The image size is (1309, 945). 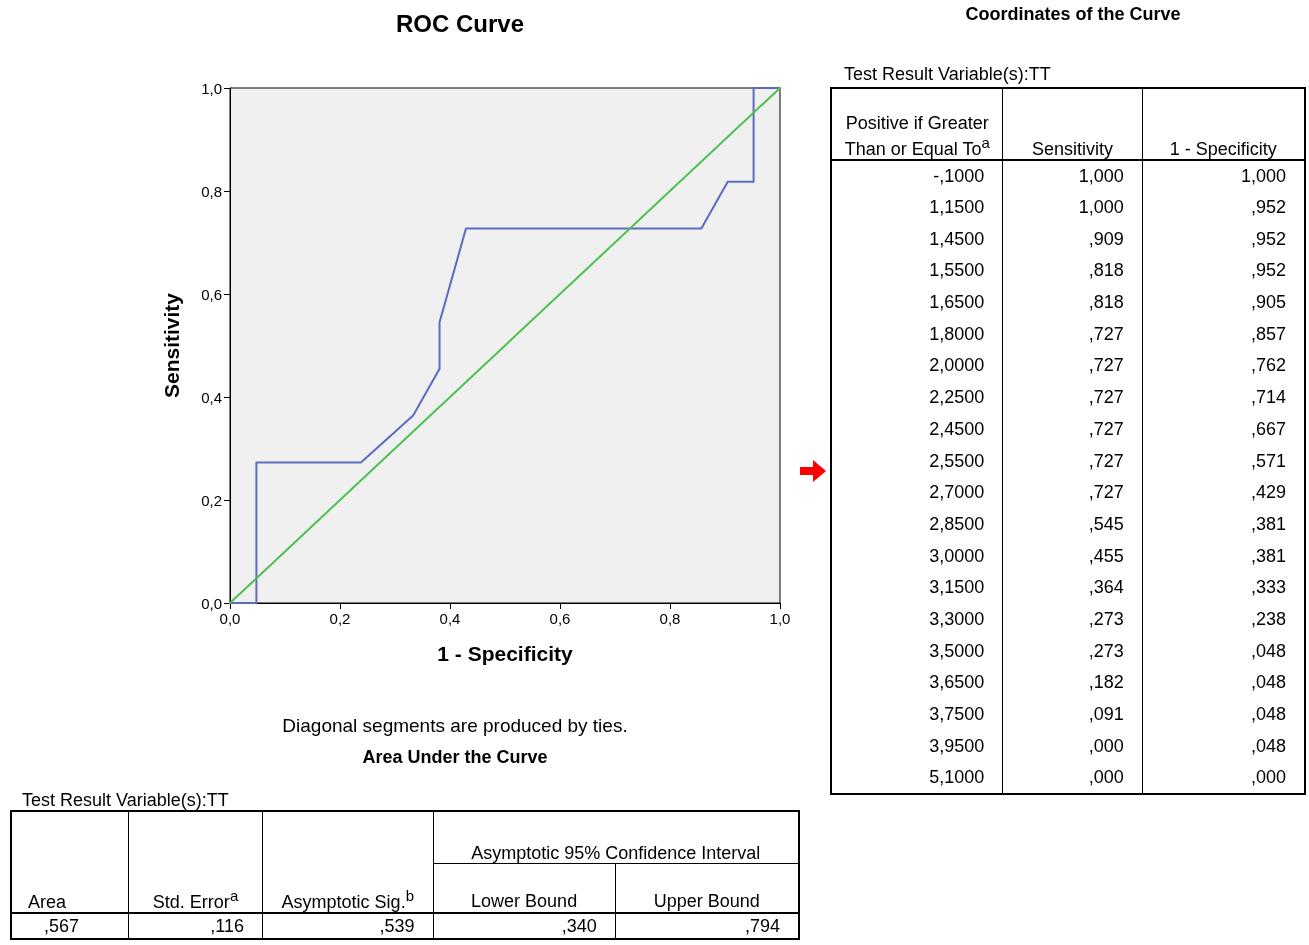 I want to click on category-label: Upper Bound, so click(x=707, y=888).